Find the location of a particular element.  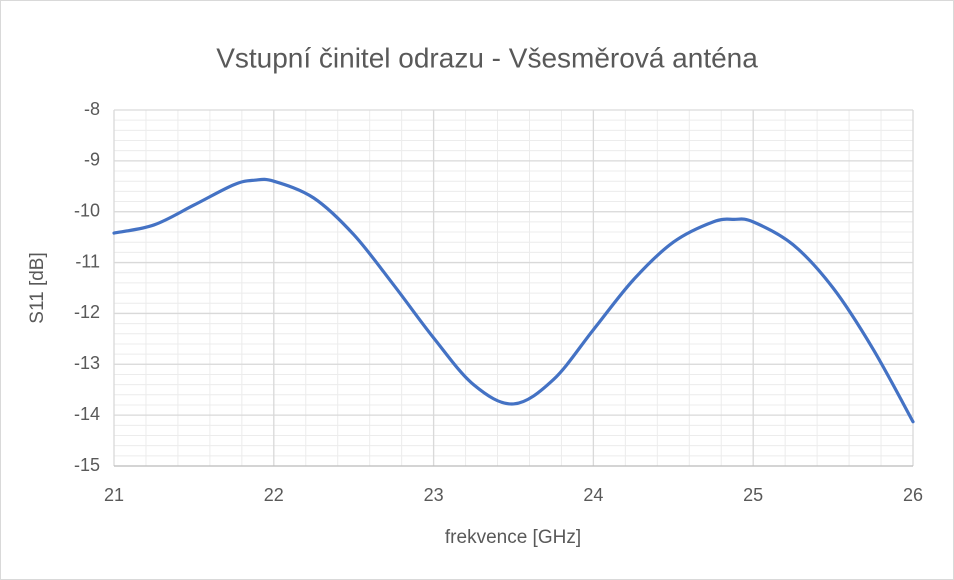

x-tick-label: 24 is located at coordinates (593, 495).